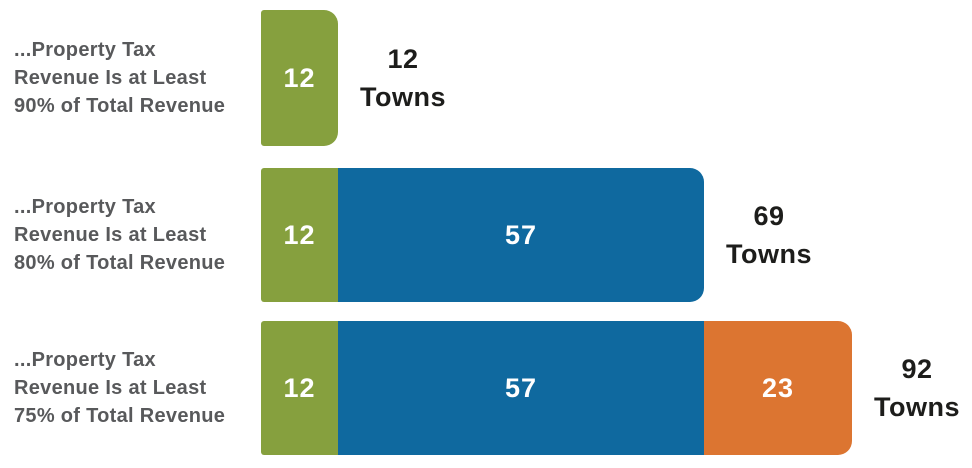  I want to click on total-label-90pct: 12 Towns, so click(403, 78).